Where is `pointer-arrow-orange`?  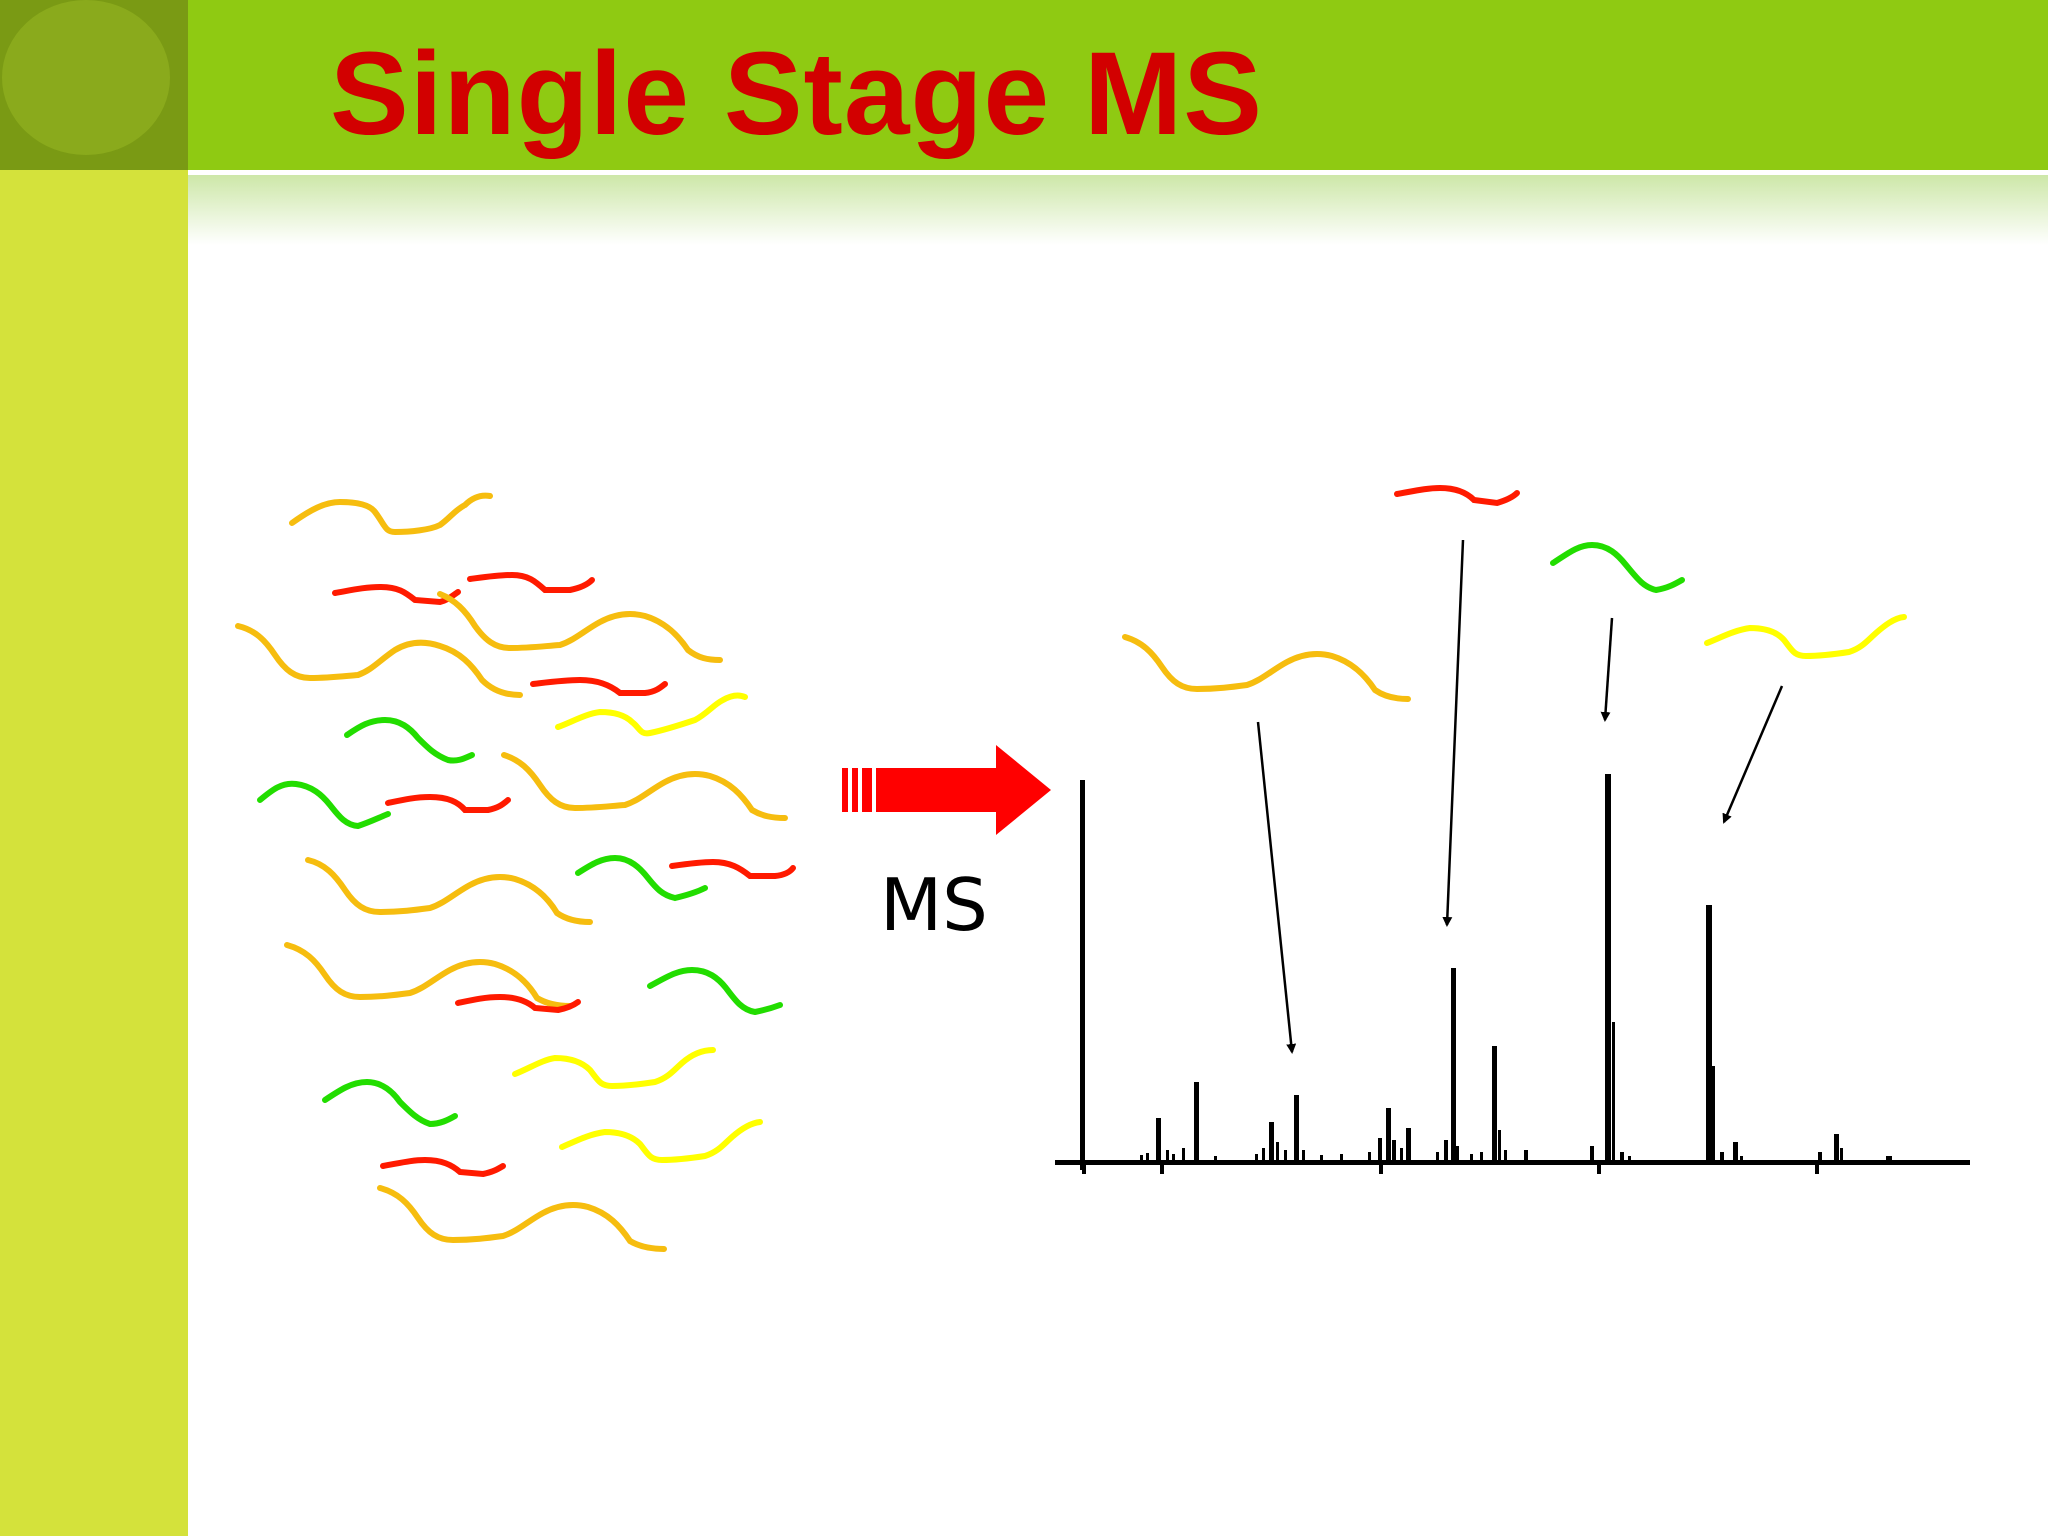 pointer-arrow-orange is located at coordinates (1276, 887).